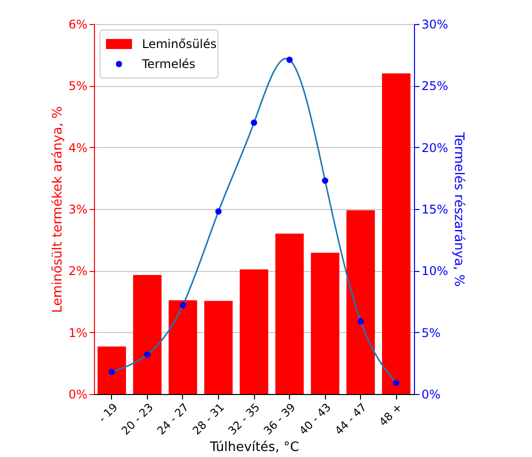 This screenshot has height=457, width=532. Describe the element at coordinates (244, 419) in the screenshot. I see `x-tick-label: 32 - 35` at that location.